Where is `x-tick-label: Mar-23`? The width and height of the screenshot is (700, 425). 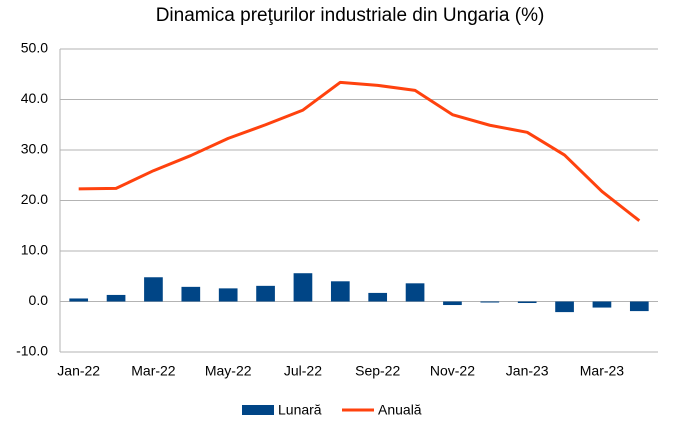 x-tick-label: Mar-23 is located at coordinates (602, 371).